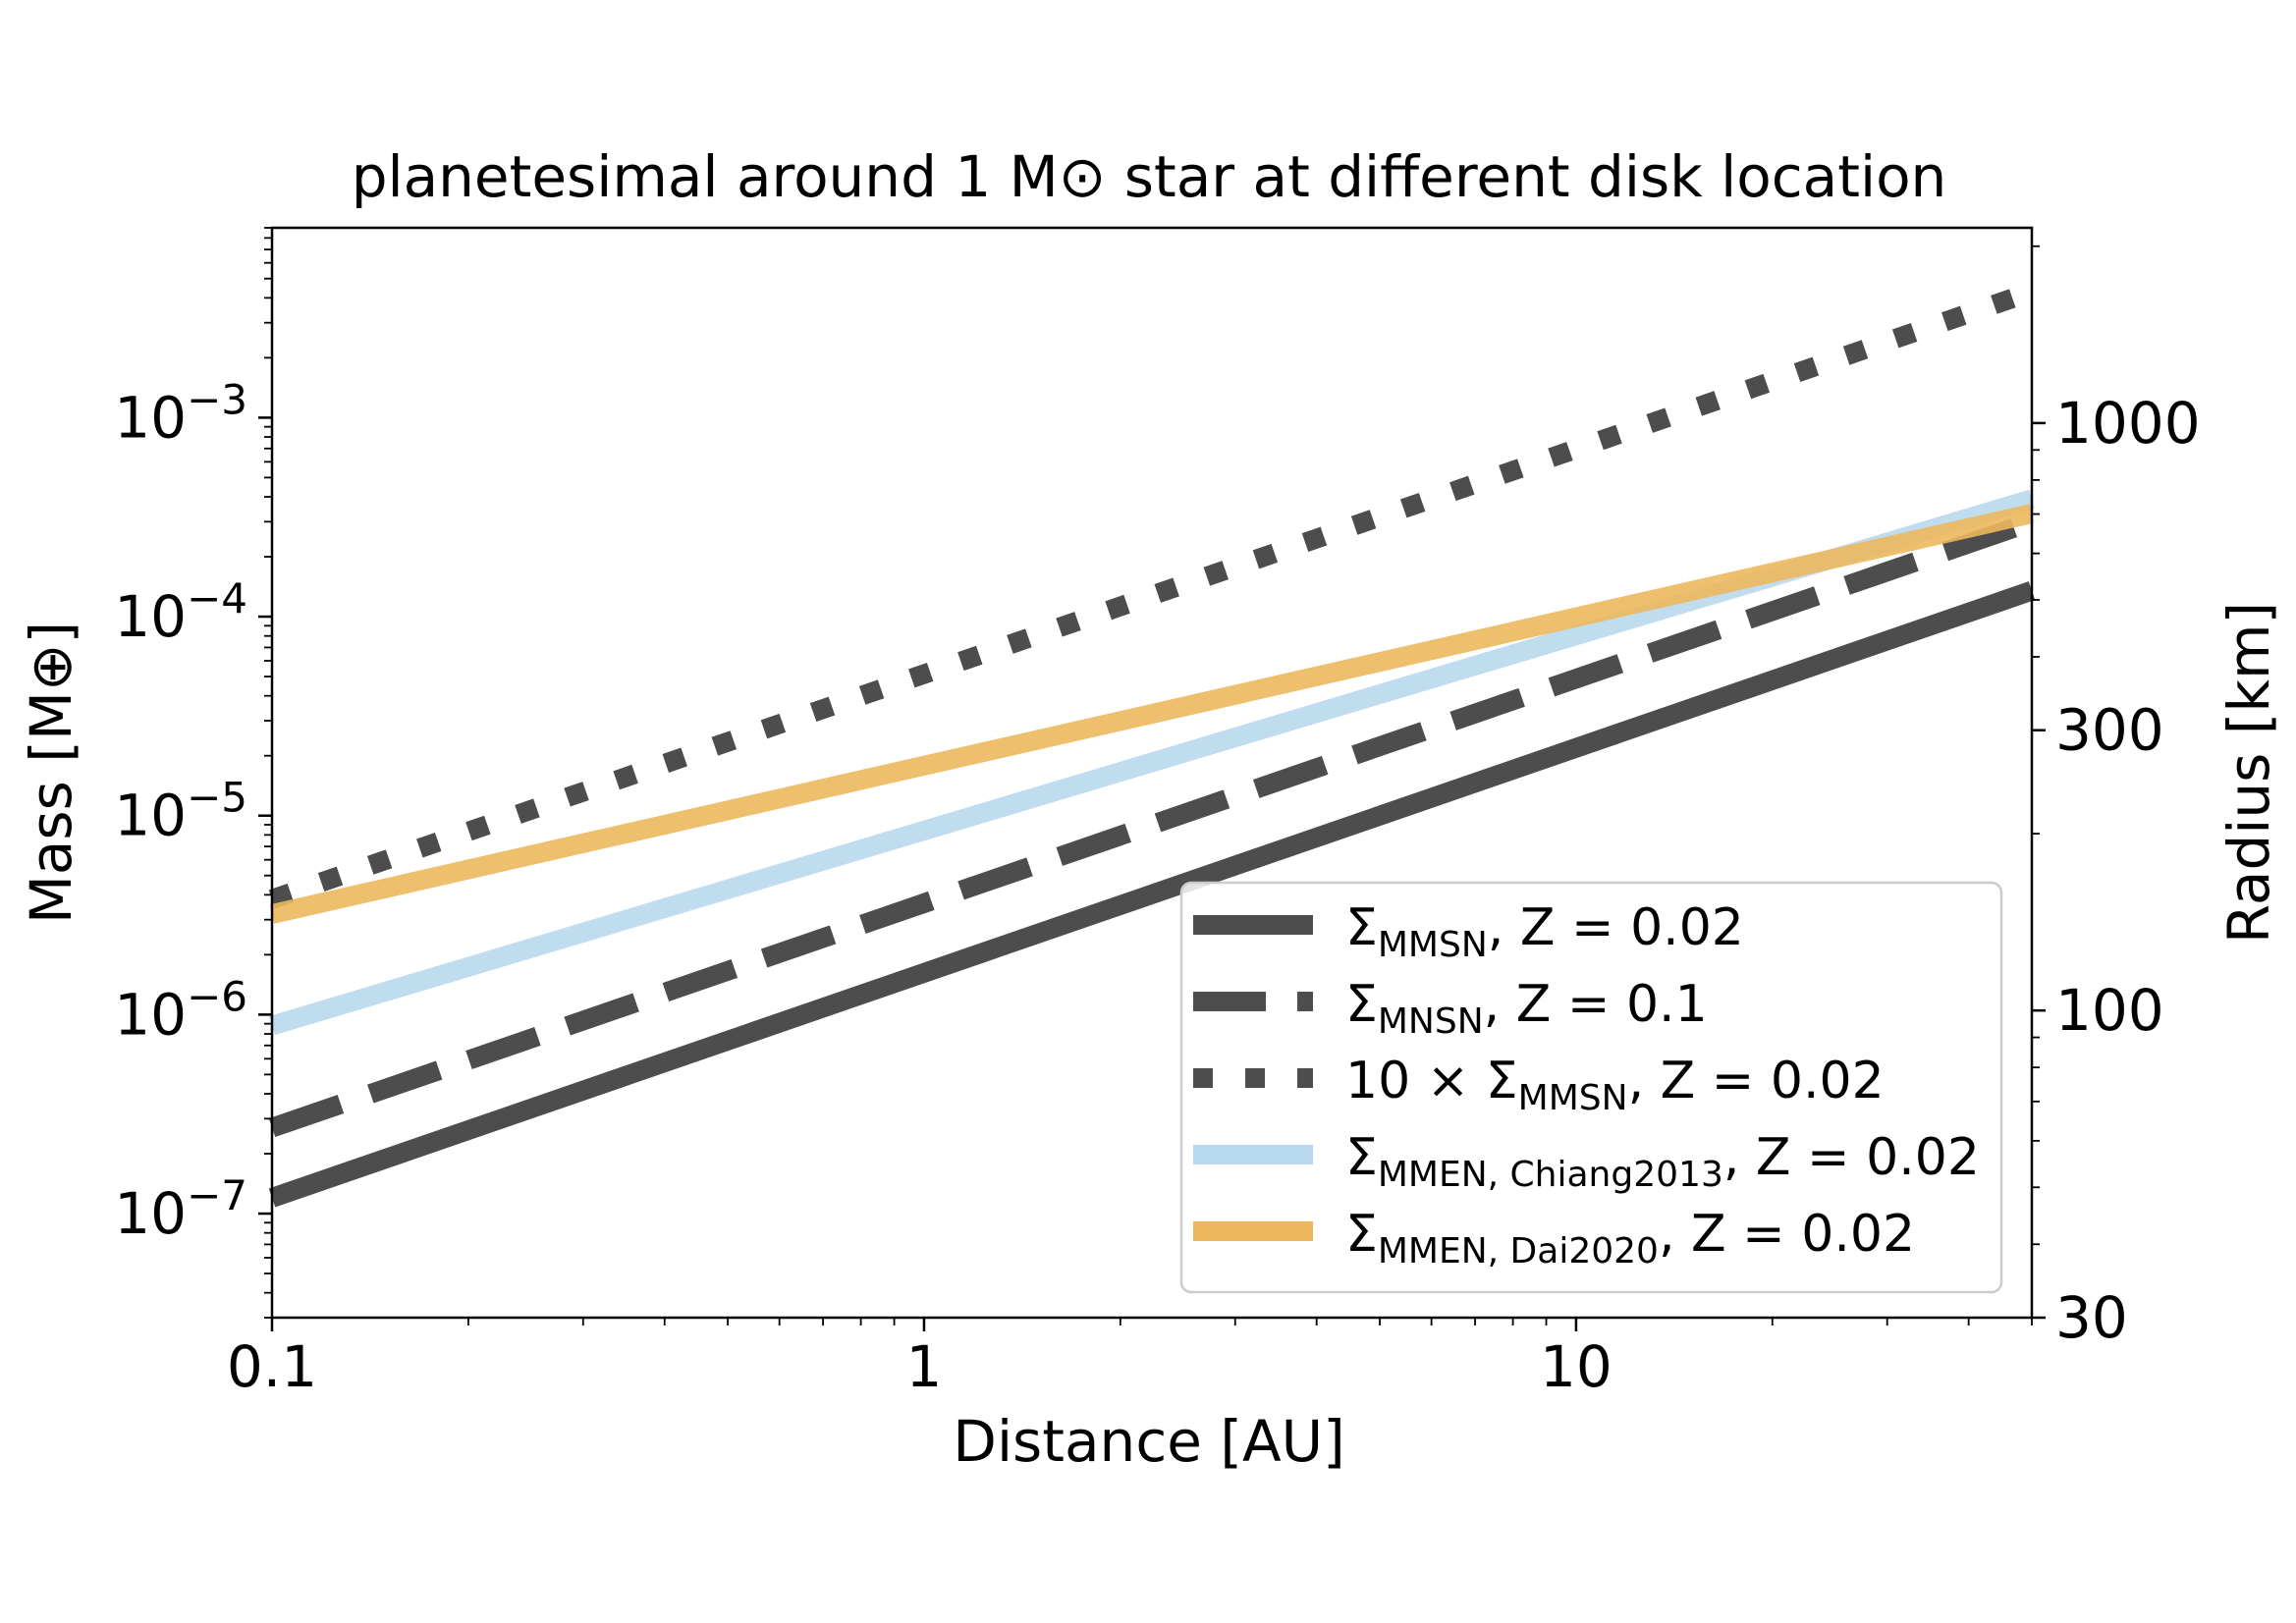  I want to click on y-tick-label: 10⁻⁴, so click(180, 612).